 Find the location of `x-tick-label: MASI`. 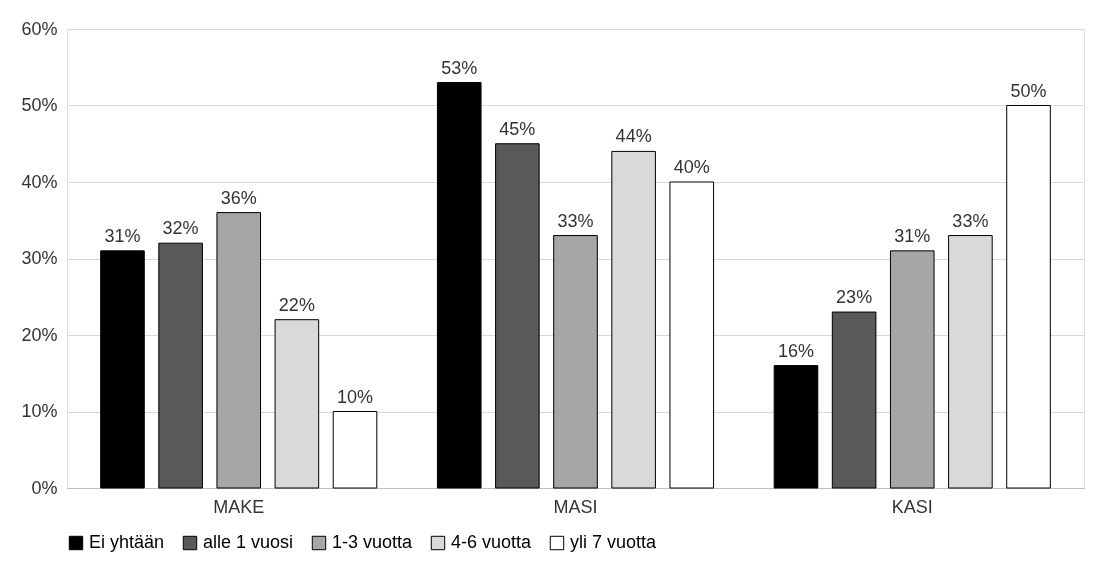

x-tick-label: MASI is located at coordinates (575, 506).